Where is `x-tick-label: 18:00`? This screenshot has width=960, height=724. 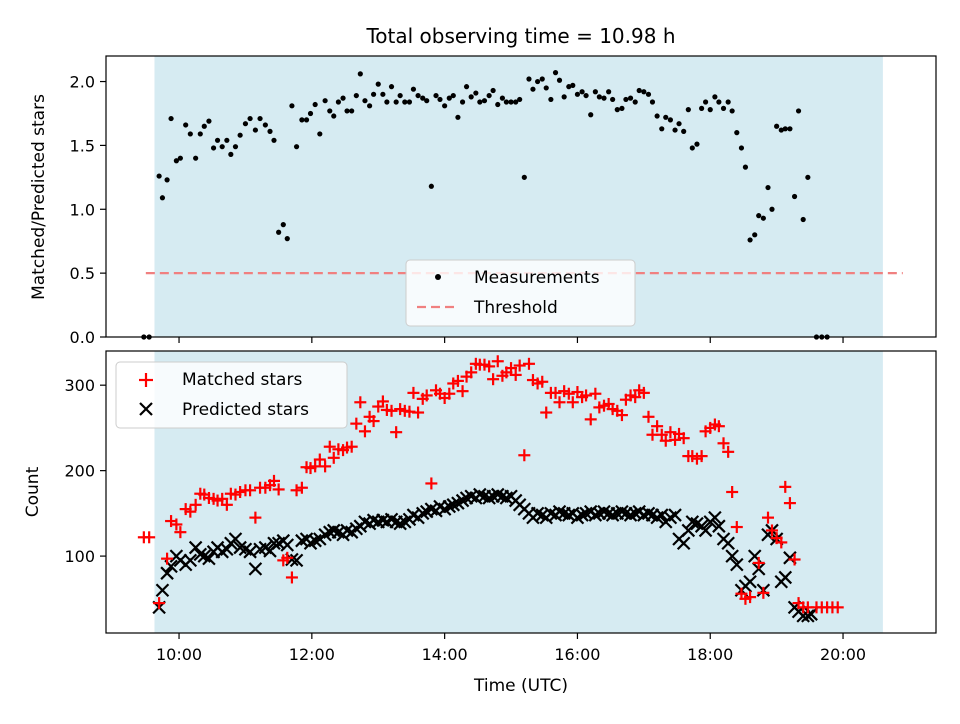
x-tick-label: 18:00 is located at coordinates (710, 654).